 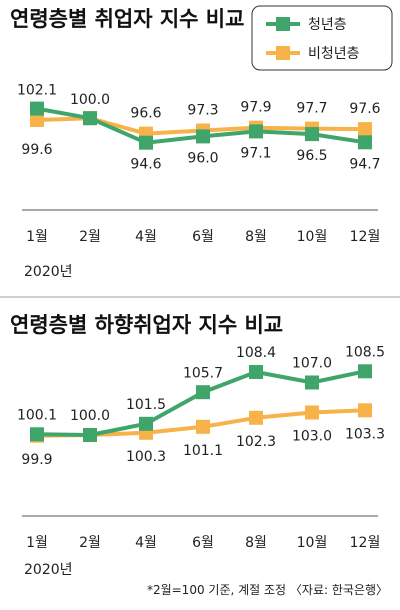 What do you see at coordinates (255, 108) in the screenshot?
I see `value-label-nonyouth: 97.9` at bounding box center [255, 108].